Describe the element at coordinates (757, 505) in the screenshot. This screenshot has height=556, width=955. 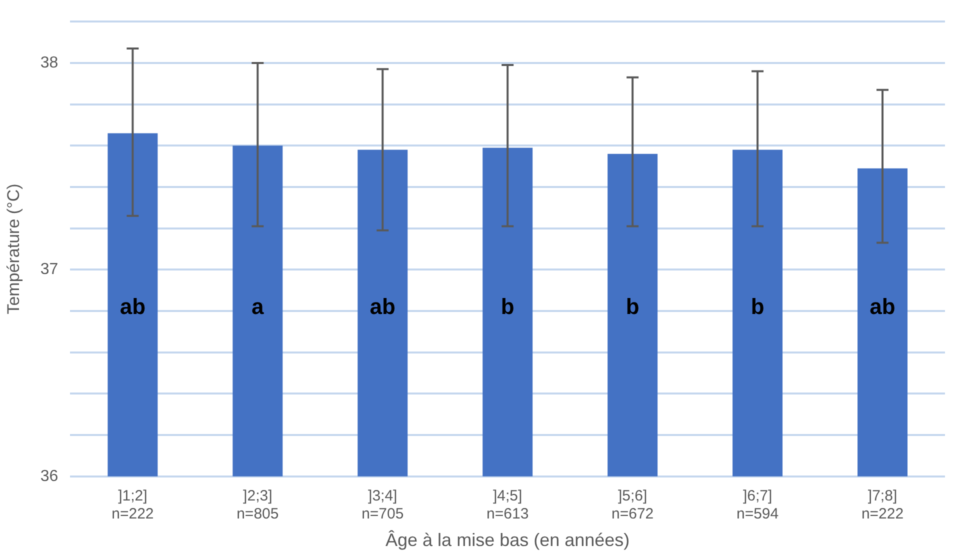
I see `x-tick-label: ]6;7] n=594` at that location.